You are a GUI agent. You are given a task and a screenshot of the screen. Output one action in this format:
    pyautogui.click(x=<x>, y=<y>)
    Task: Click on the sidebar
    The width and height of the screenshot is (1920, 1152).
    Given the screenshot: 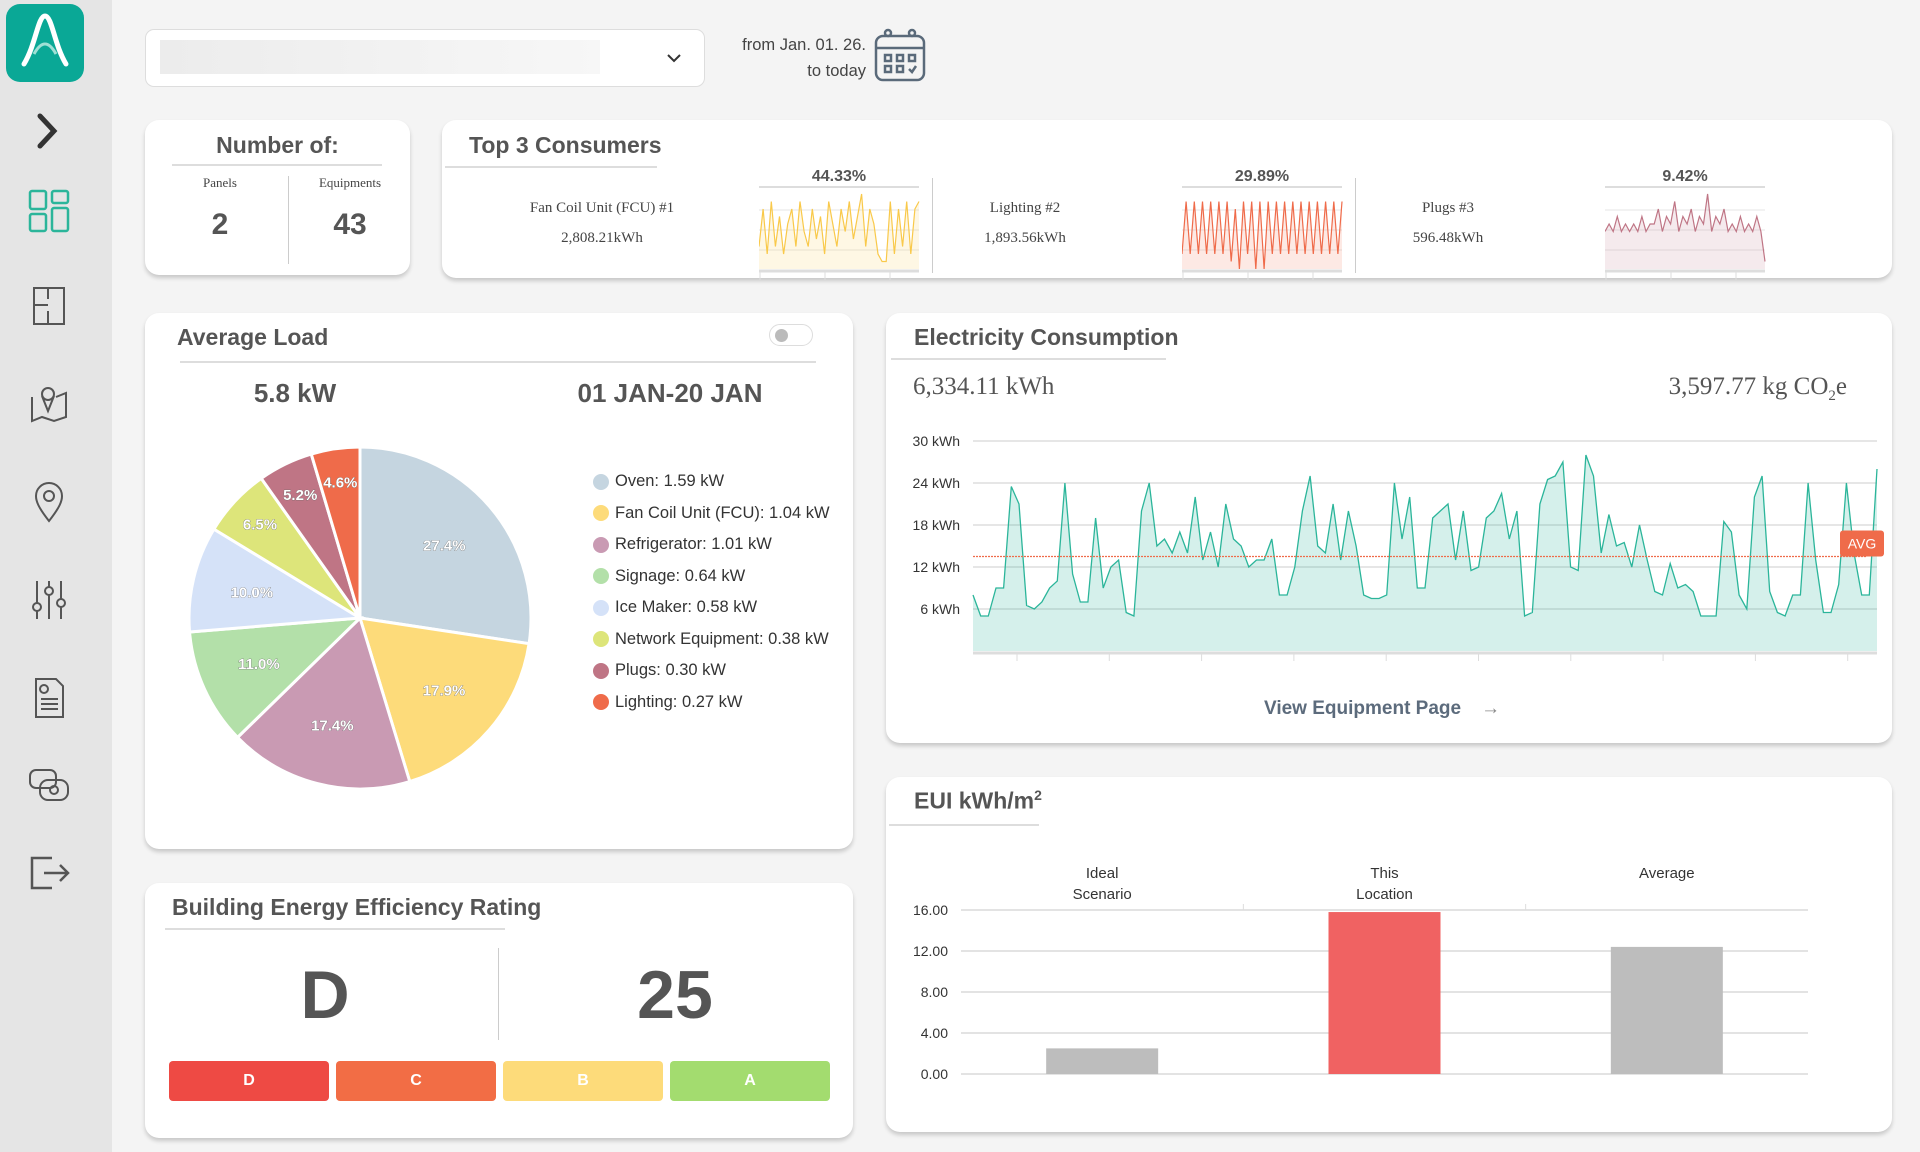 What is the action you would take?
    pyautogui.click(x=56, y=576)
    